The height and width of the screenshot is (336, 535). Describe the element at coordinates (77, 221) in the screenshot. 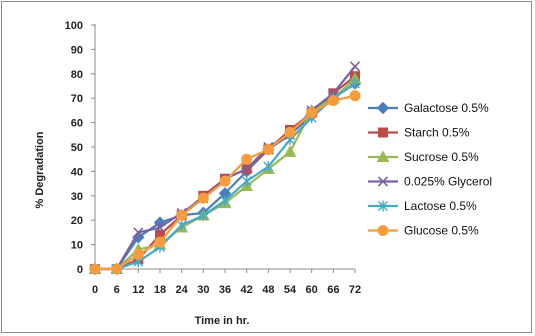

I see `y-tick-label: 20` at that location.